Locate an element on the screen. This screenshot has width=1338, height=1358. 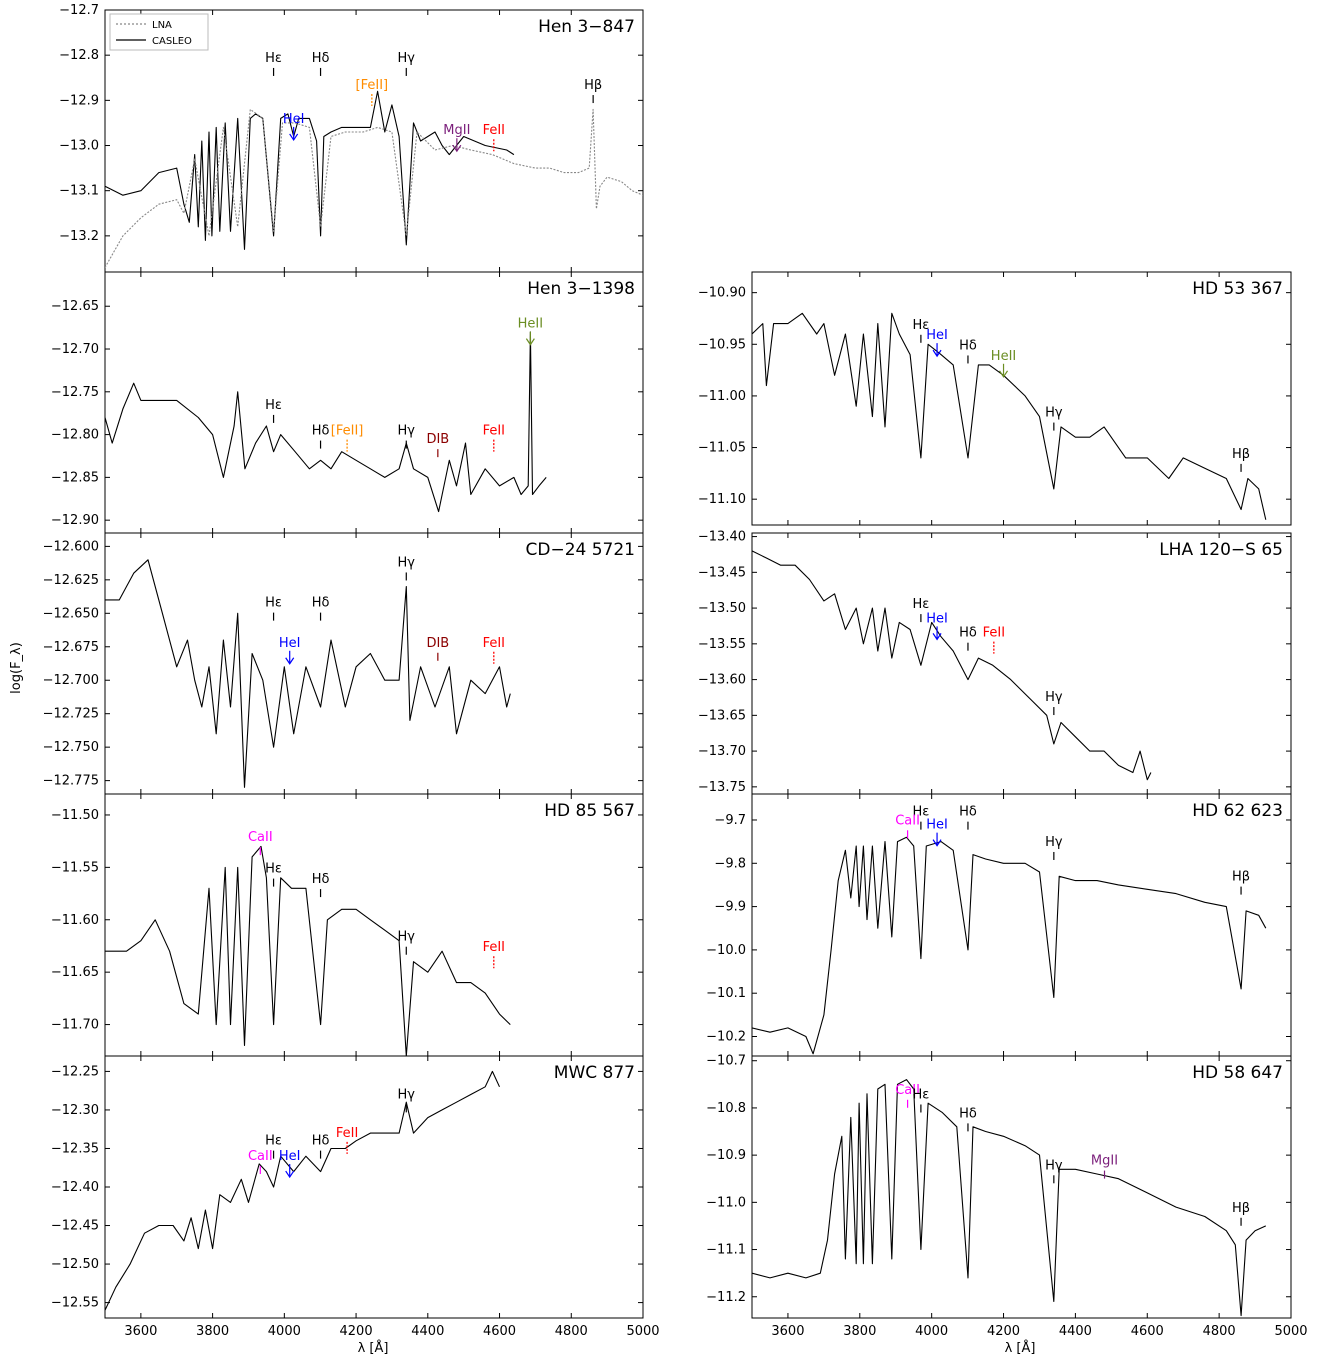
x-tick-label: 4800 is located at coordinates (1219, 1331).